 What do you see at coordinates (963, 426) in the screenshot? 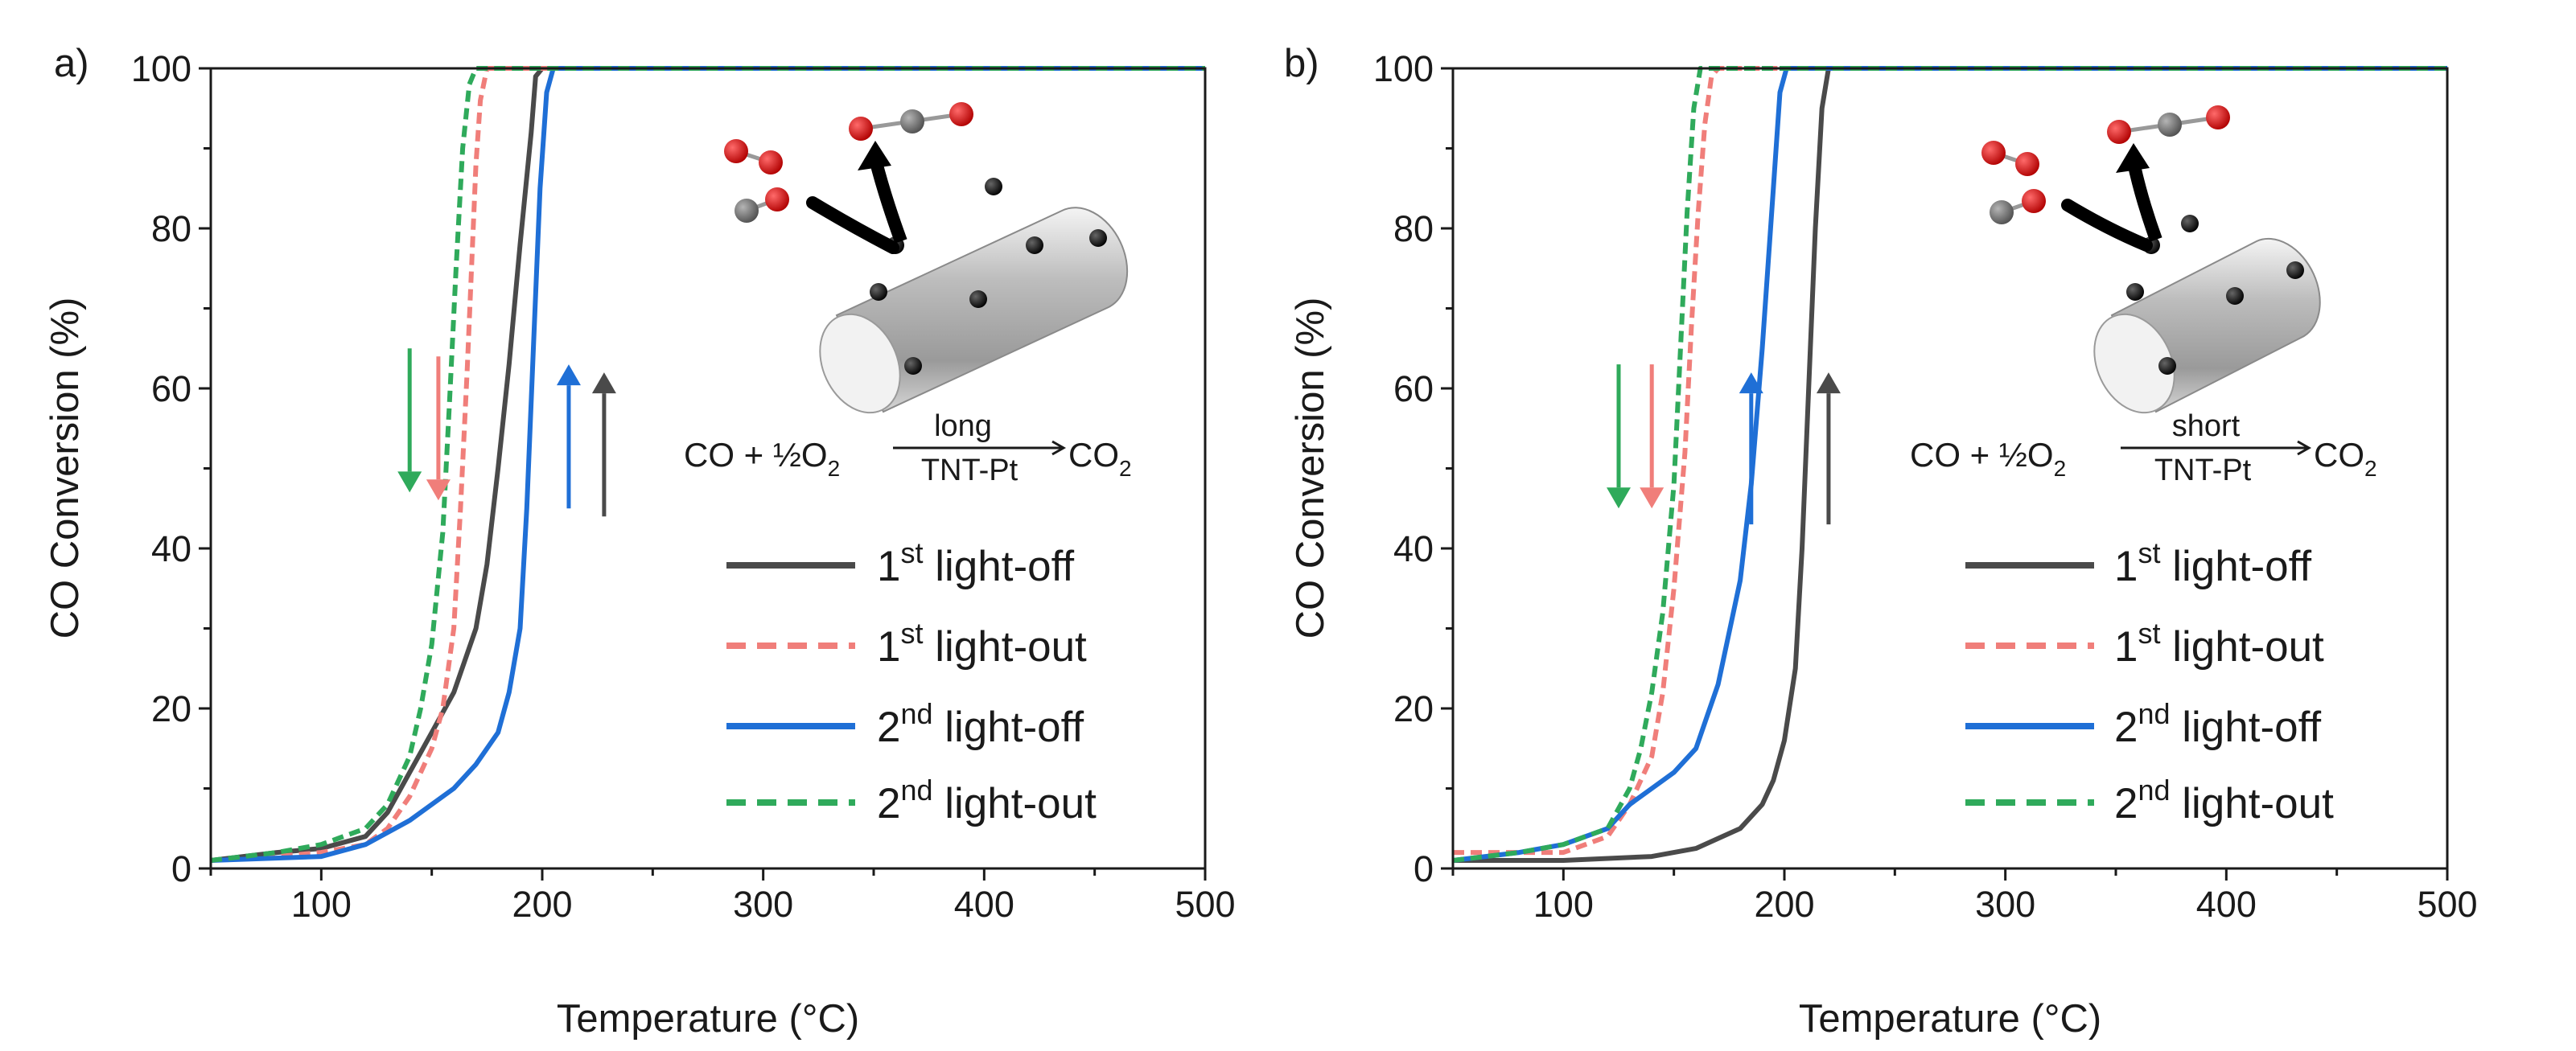
I see `eq-above-arrow: long` at bounding box center [963, 426].